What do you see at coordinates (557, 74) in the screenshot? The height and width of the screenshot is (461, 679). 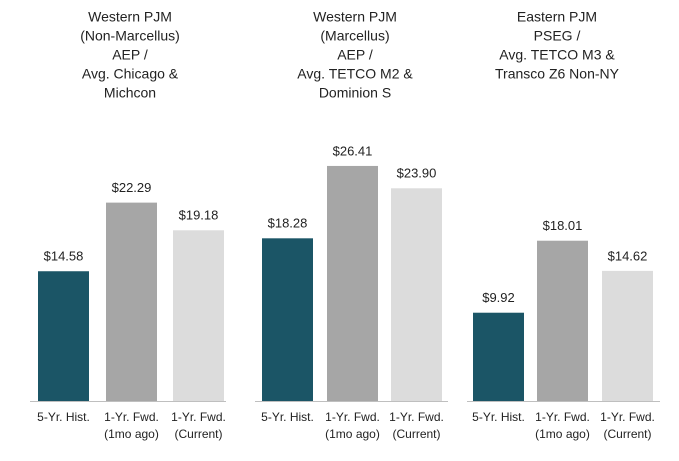 I see `chart-title: Transco Z6 Non-NY` at bounding box center [557, 74].